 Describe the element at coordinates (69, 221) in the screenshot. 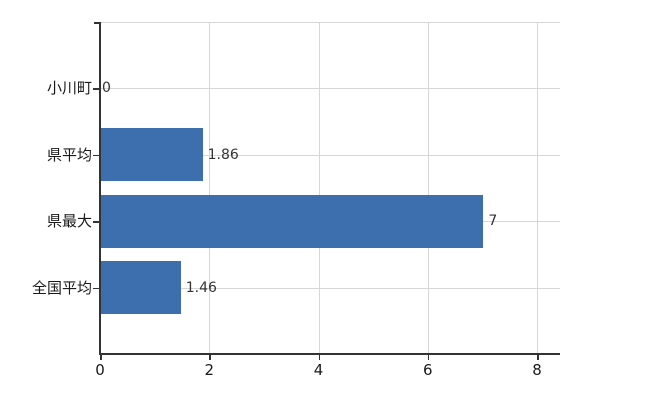

I see `category-label: 県最大` at that location.